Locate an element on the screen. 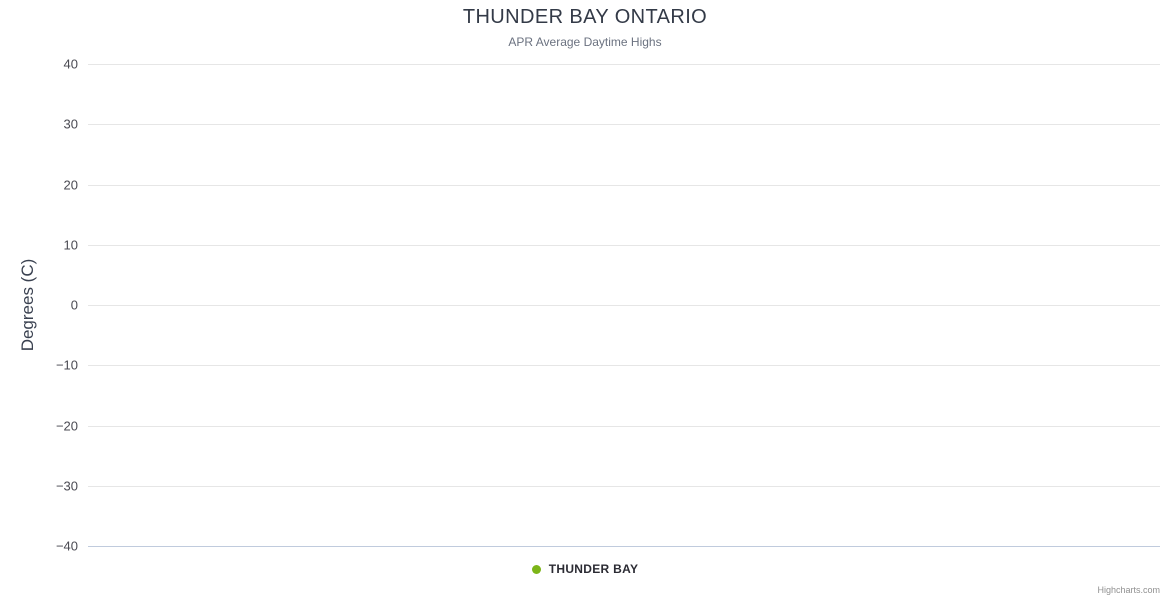 The image size is (1170, 600). highcharts-credit-link: Highcharts.com is located at coordinates (1128, 590).